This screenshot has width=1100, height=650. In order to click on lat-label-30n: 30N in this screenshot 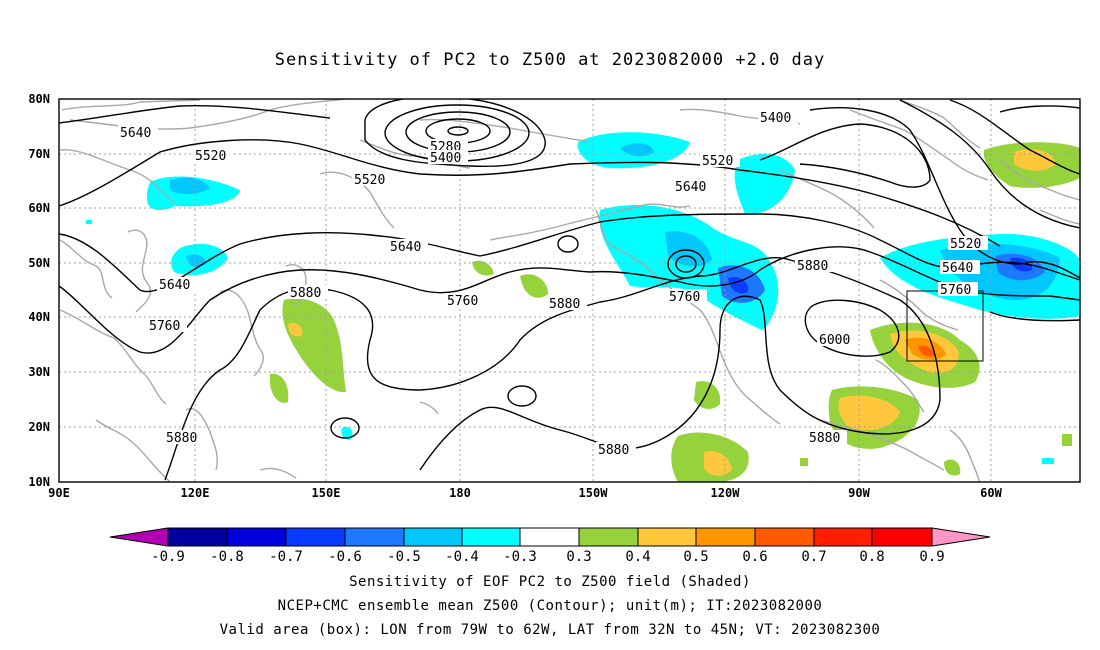, I will do `click(39, 372)`.